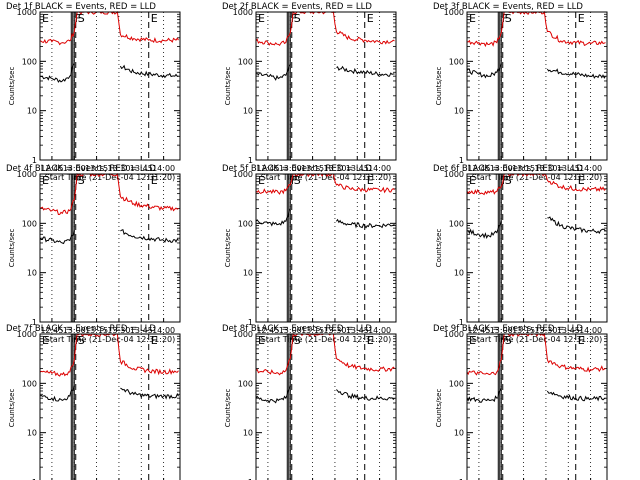  What do you see at coordinates (290, 330) in the screenshot?
I see `x-tick-label: 13:00` at bounding box center [290, 330].